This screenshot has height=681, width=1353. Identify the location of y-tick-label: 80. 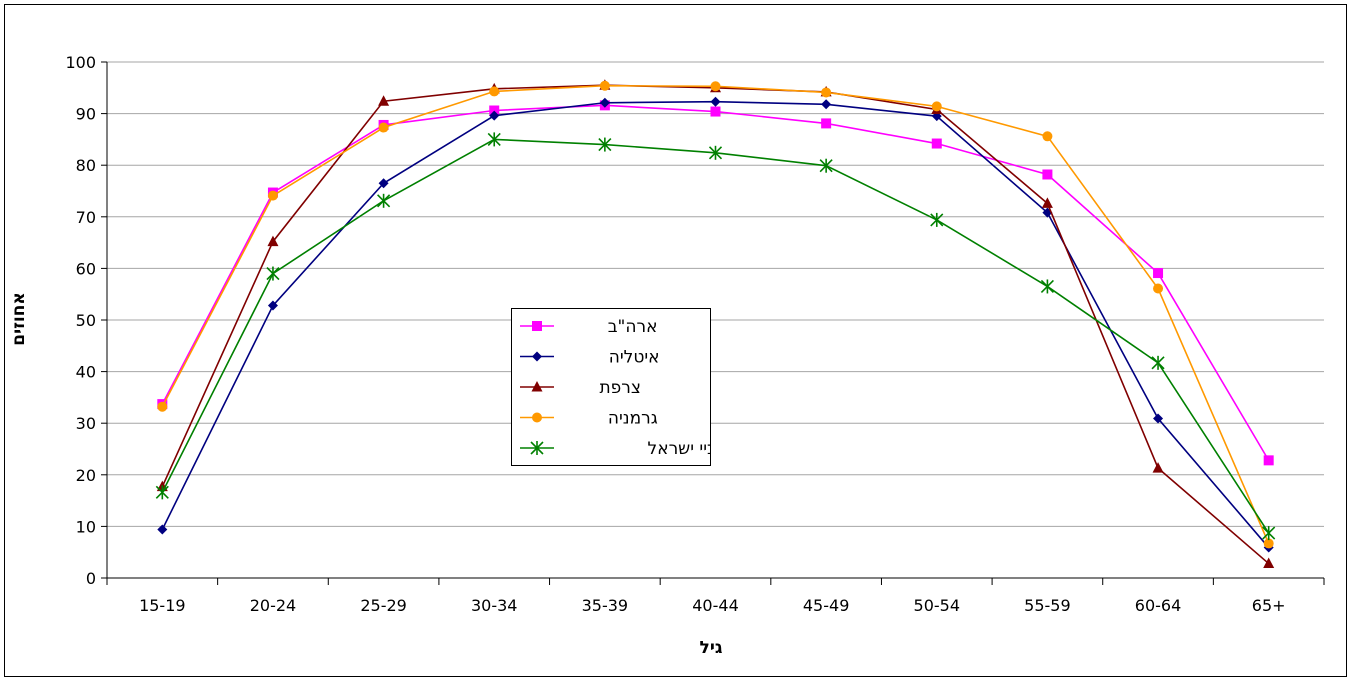
(86, 165).